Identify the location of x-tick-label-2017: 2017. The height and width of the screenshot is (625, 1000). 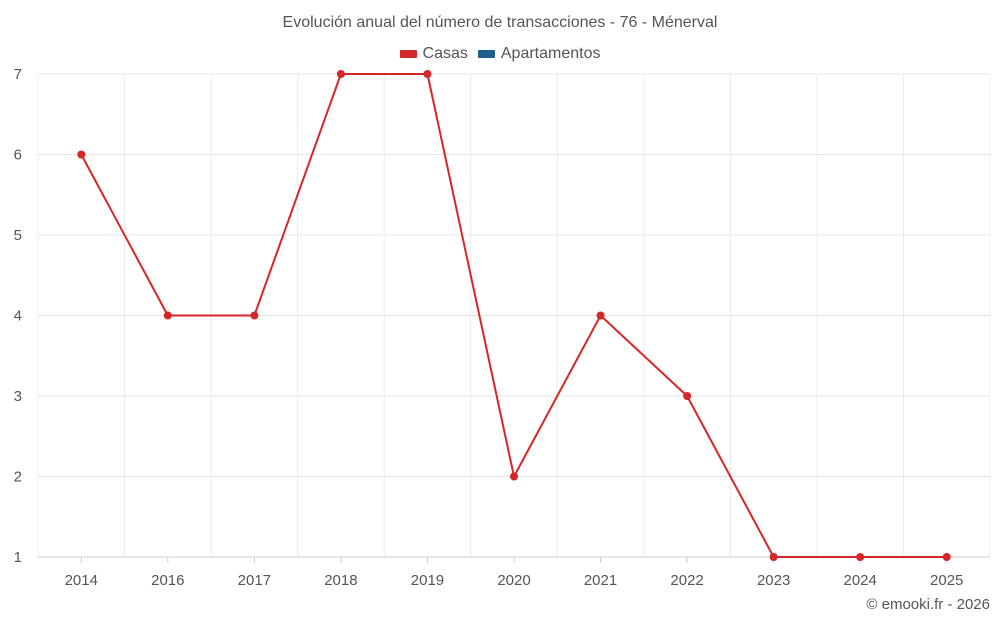
(254, 580).